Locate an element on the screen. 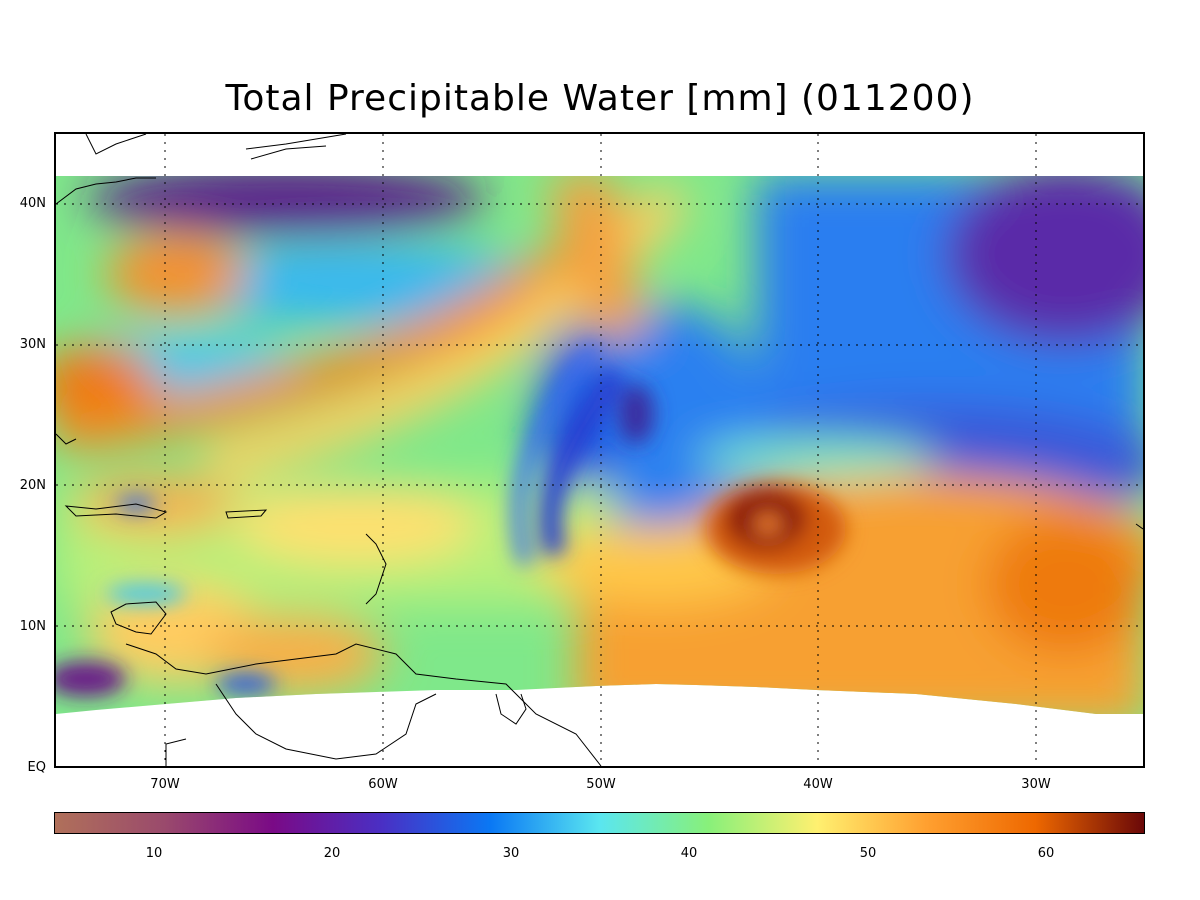 This screenshot has height=900, width=1200. lat-label-10n: 10N is located at coordinates (32, 626).